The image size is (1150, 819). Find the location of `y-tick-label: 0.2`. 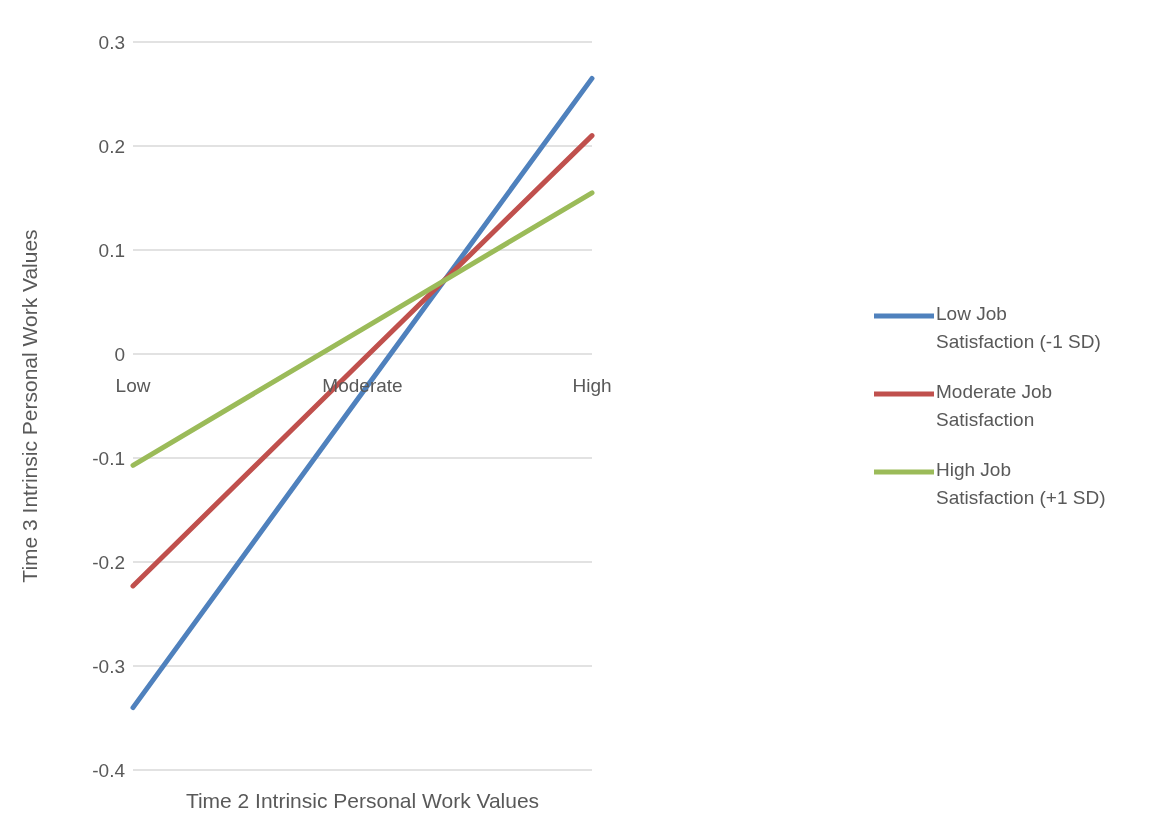

y-tick-label: 0.2 is located at coordinates (111, 146).